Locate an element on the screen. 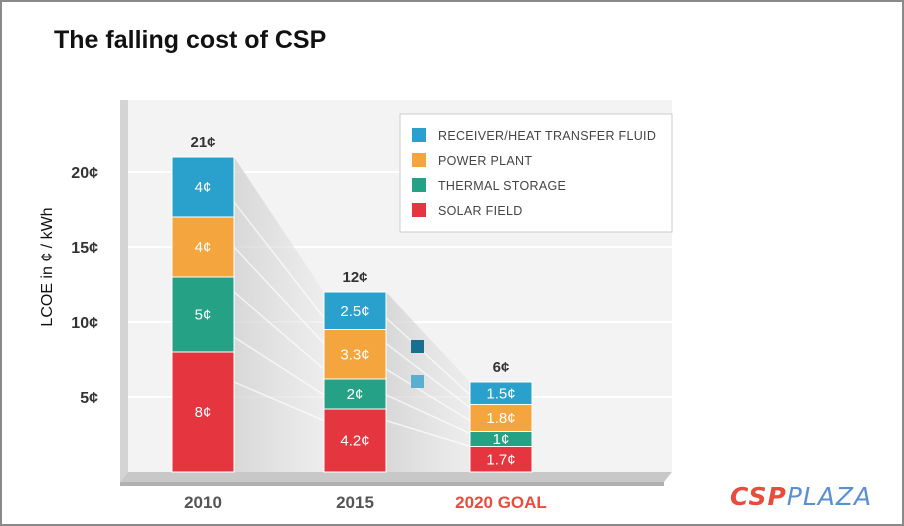  bar-segment-label: 8¢ is located at coordinates (203, 412).